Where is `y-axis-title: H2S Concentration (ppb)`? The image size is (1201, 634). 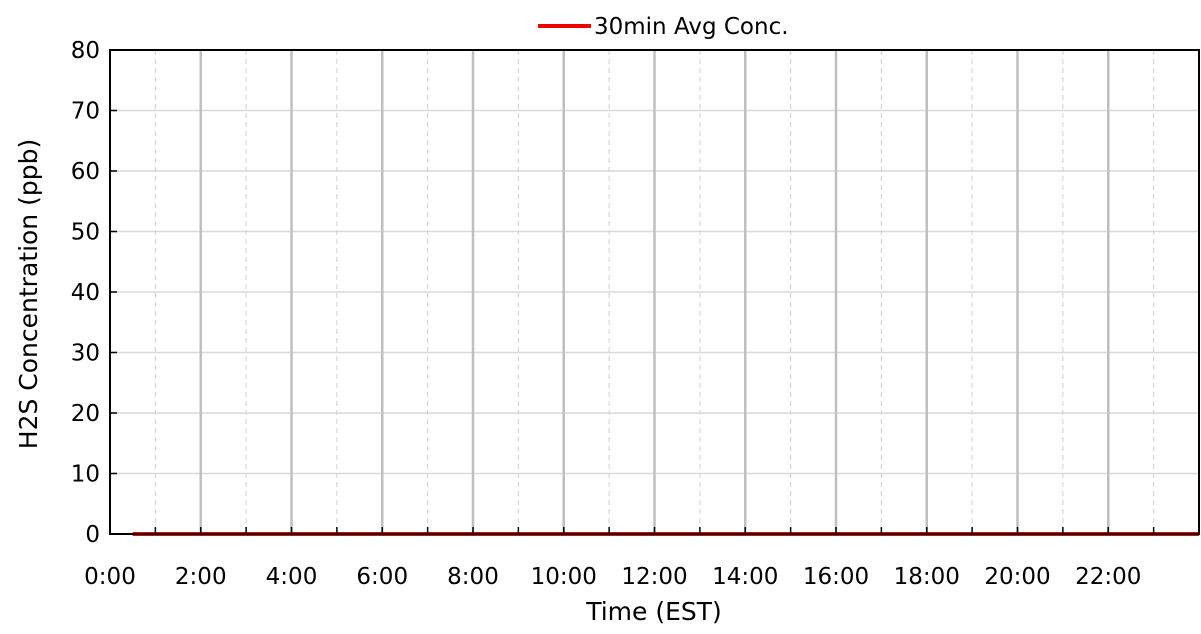 y-axis-title: H2S Concentration (ppb) is located at coordinates (28, 294).